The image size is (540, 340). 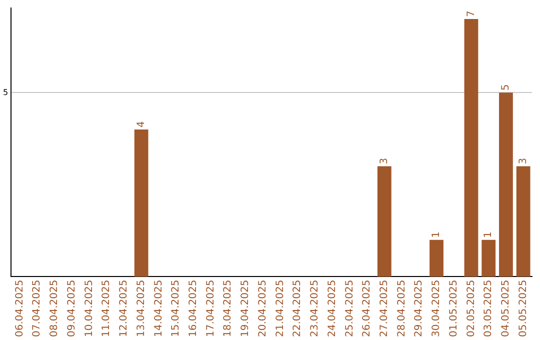 What do you see at coordinates (488, 309) in the screenshot?
I see `x-tick-label: 03.05.2025` at bounding box center [488, 309].